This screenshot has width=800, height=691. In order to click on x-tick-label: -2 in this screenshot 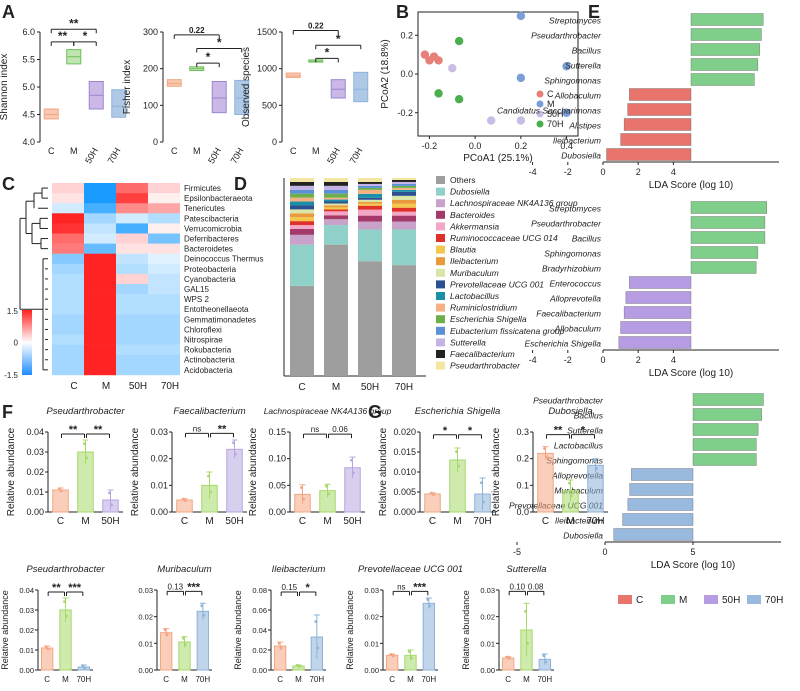, I will do `click(568, 172)`.